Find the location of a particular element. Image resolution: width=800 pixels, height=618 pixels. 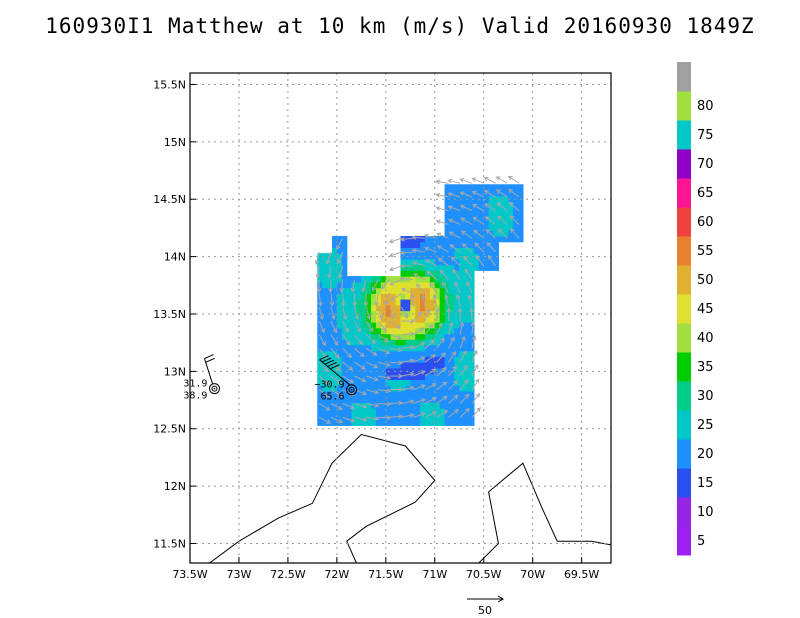

x-tick-label: 71.5W is located at coordinates (385, 574).